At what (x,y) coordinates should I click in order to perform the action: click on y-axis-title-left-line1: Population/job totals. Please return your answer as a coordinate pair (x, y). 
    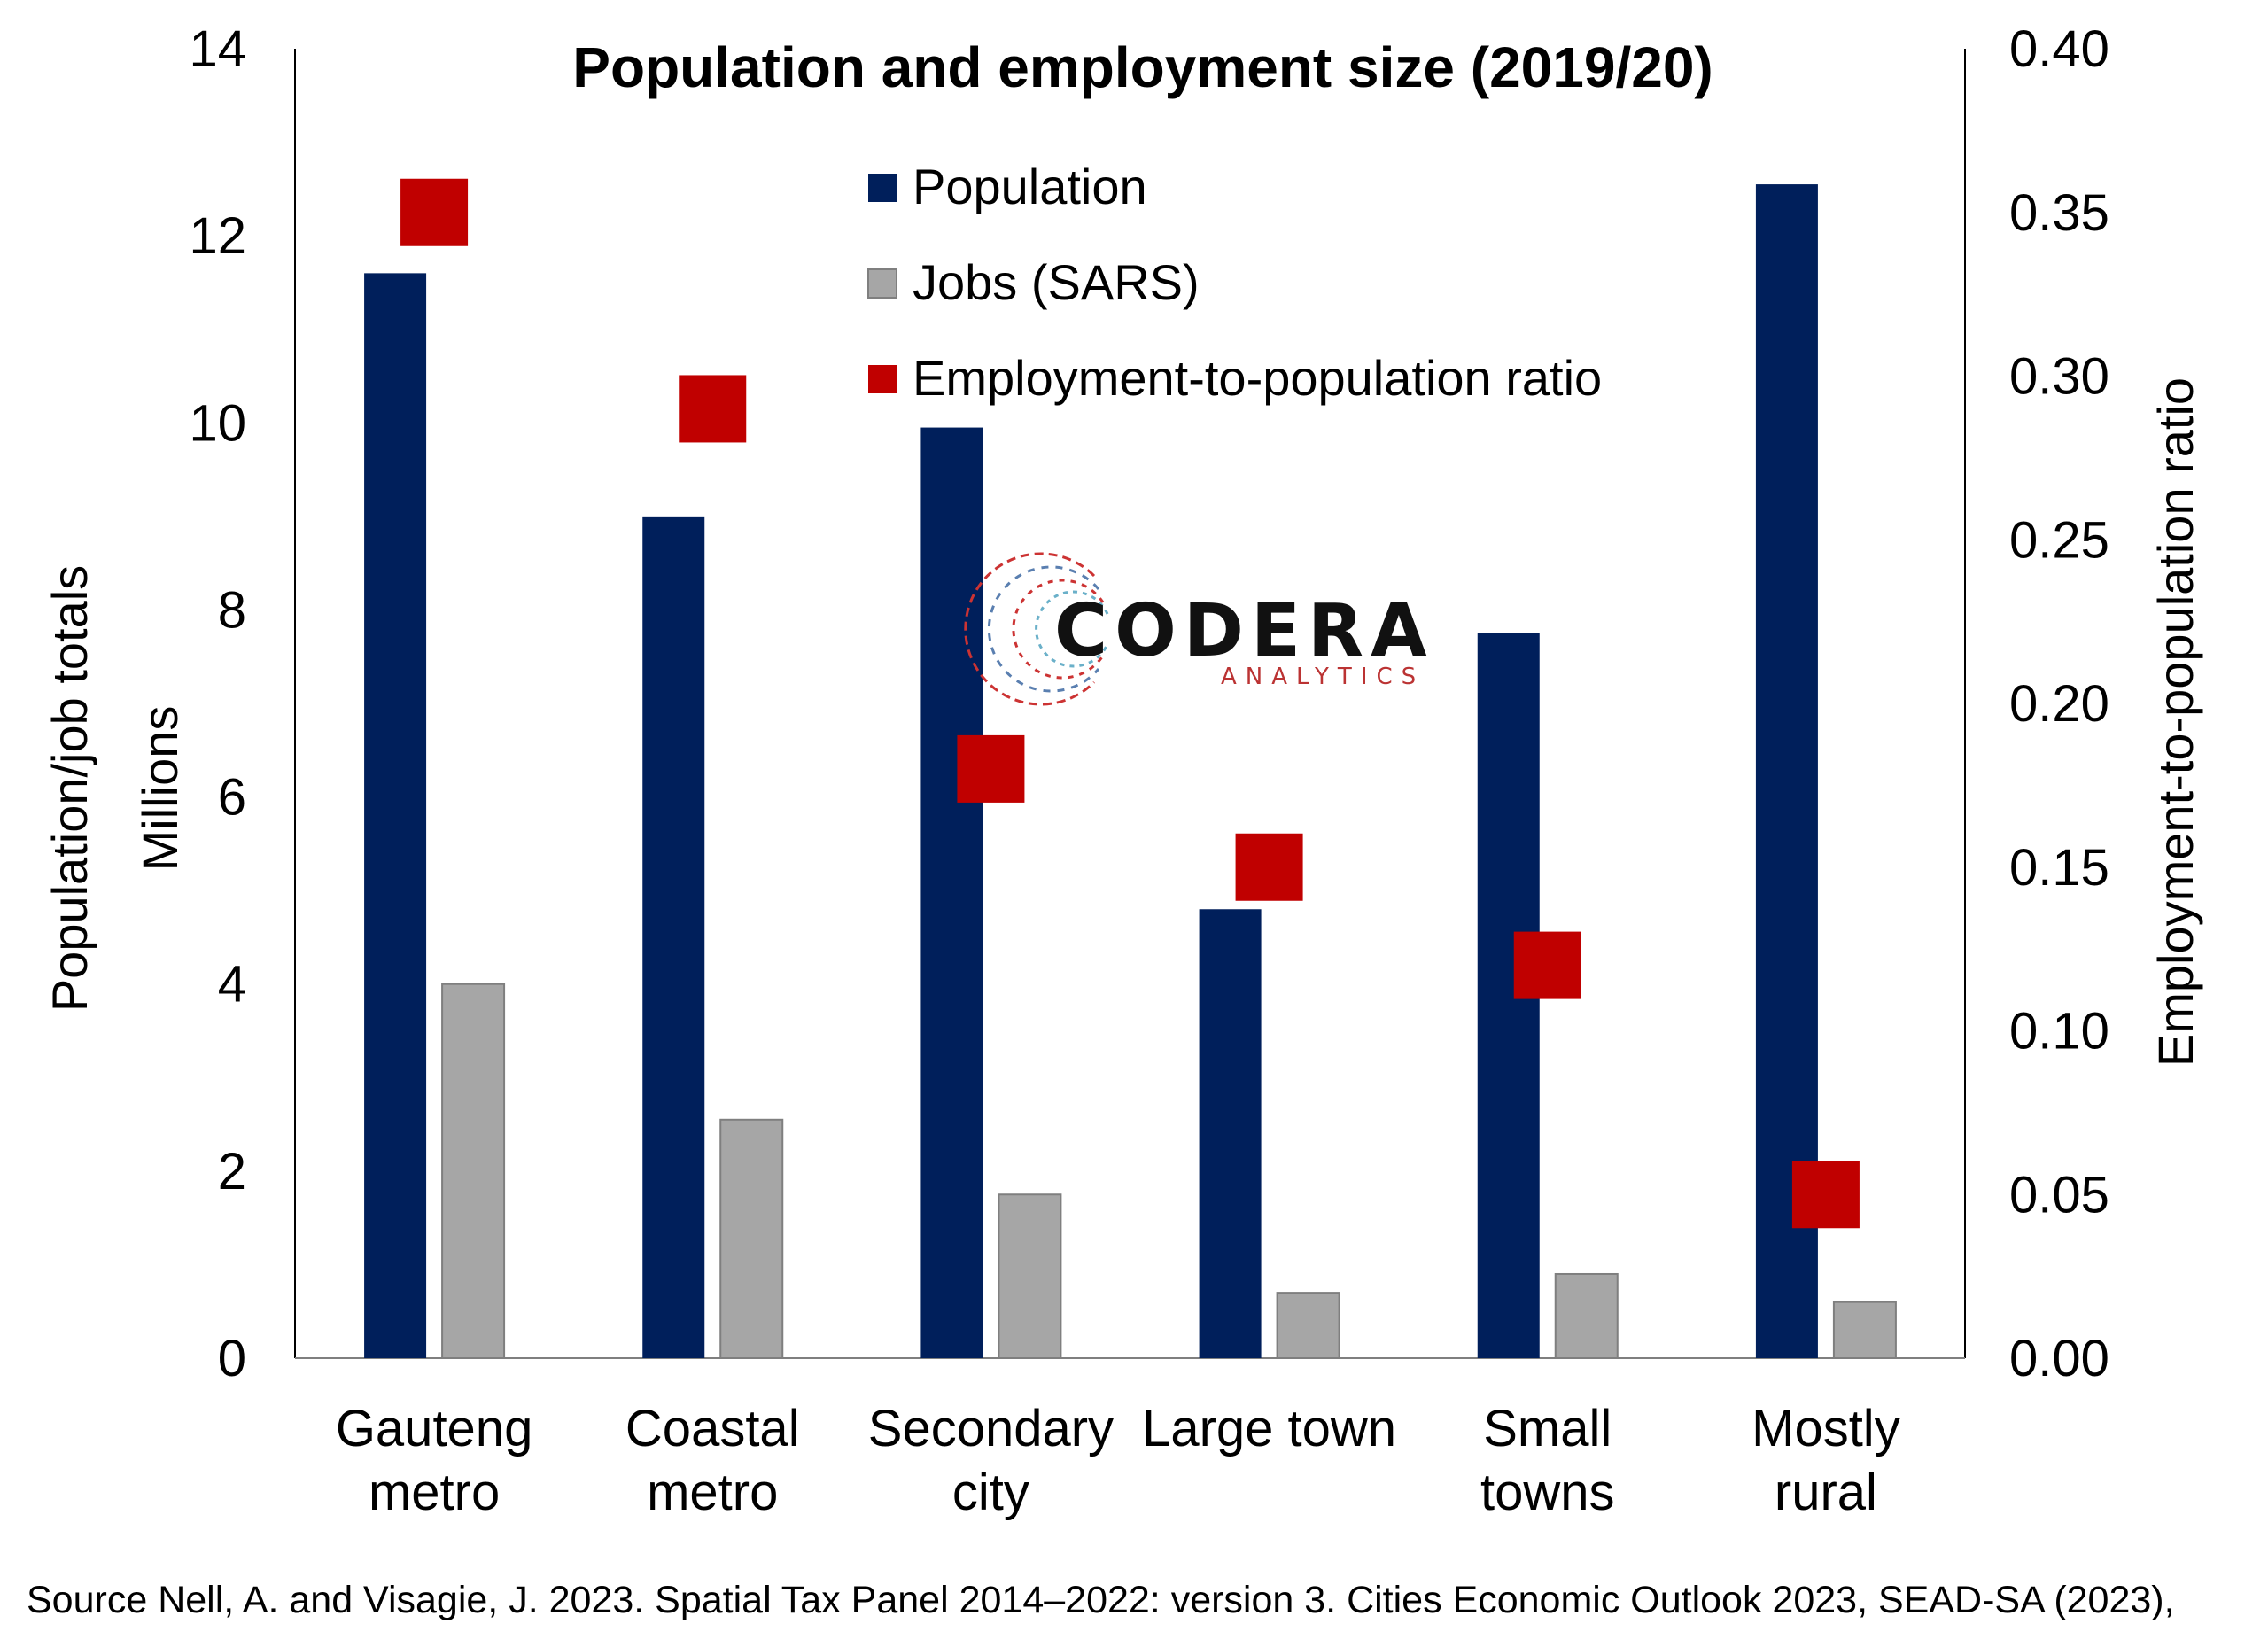
    Looking at the image, I should click on (69, 788).